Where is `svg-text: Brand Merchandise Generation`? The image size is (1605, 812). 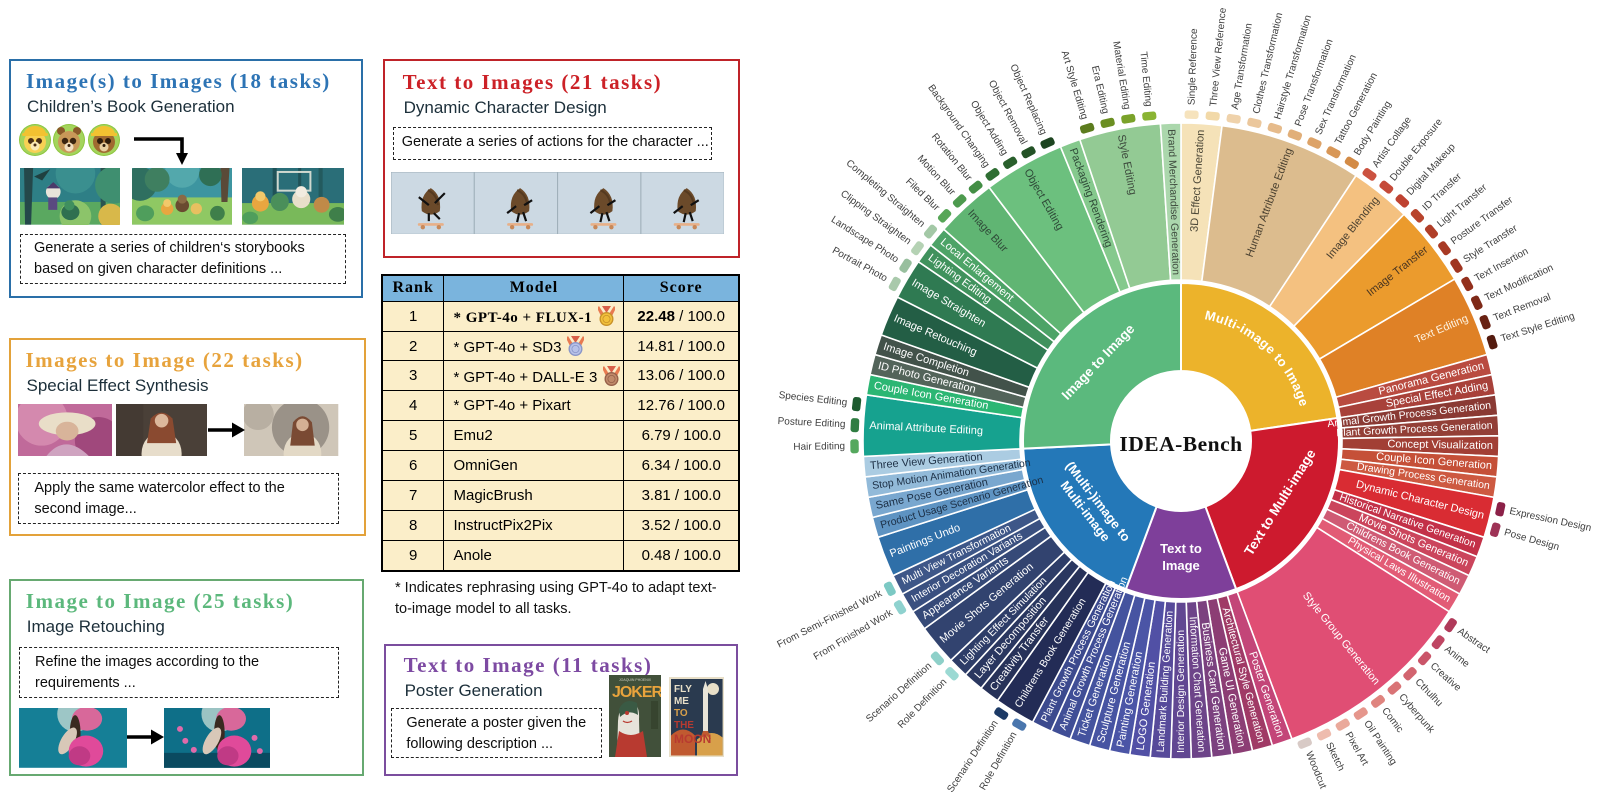 svg-text: Brand Merchandise Generation is located at coordinates (1173, 202).